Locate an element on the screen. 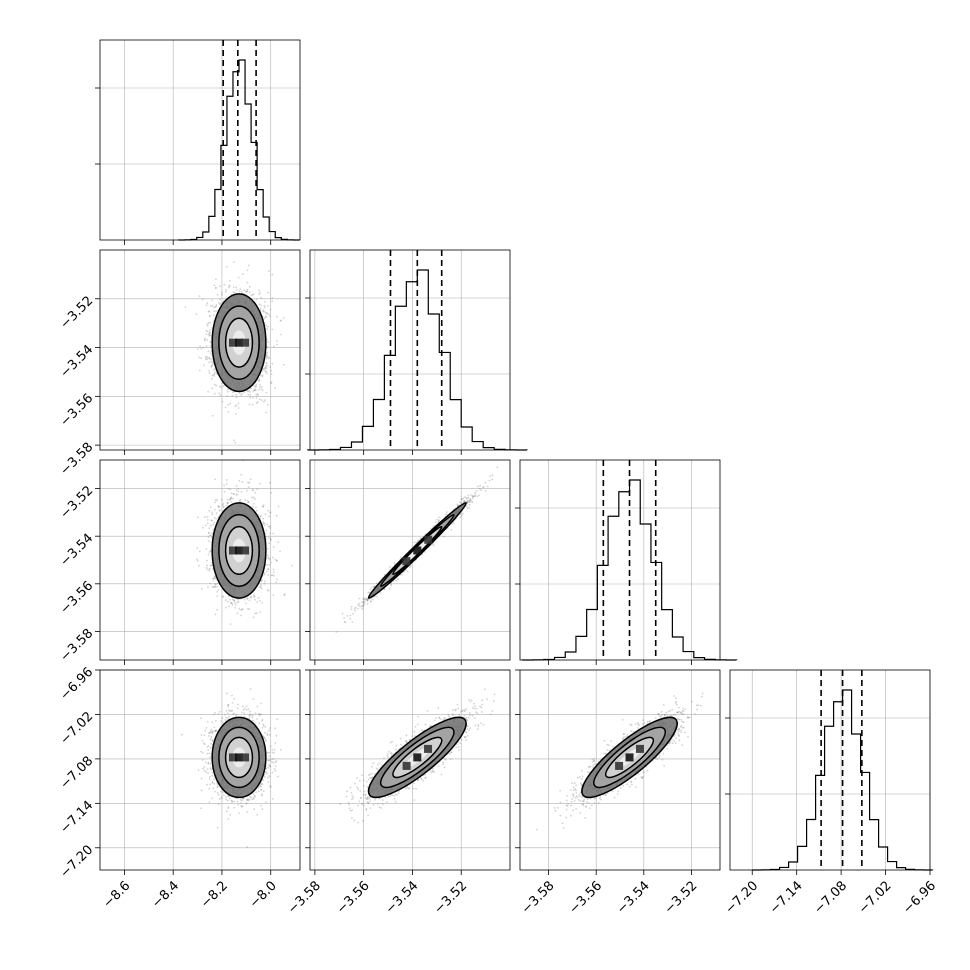  y-tick-label-1-1: −3.56 is located at coordinates (77, 410).